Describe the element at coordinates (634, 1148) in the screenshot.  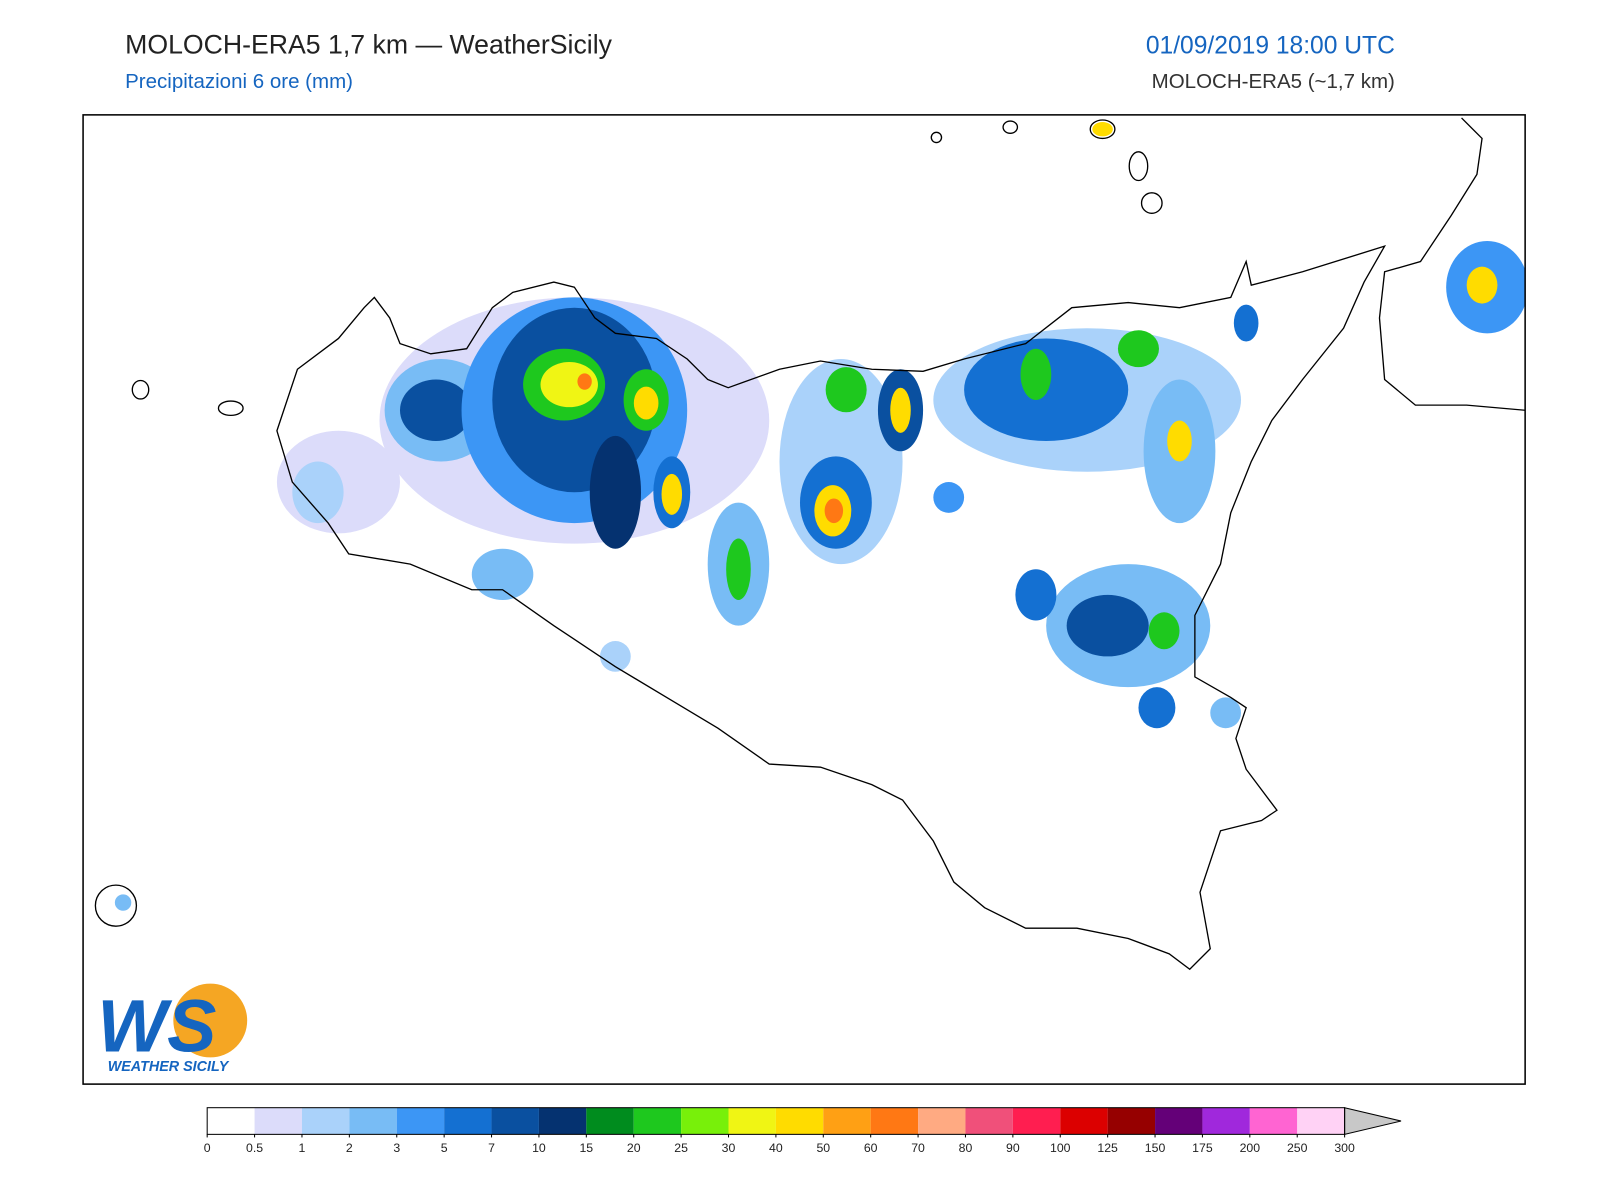
I see `colorbar-label: 20` at that location.